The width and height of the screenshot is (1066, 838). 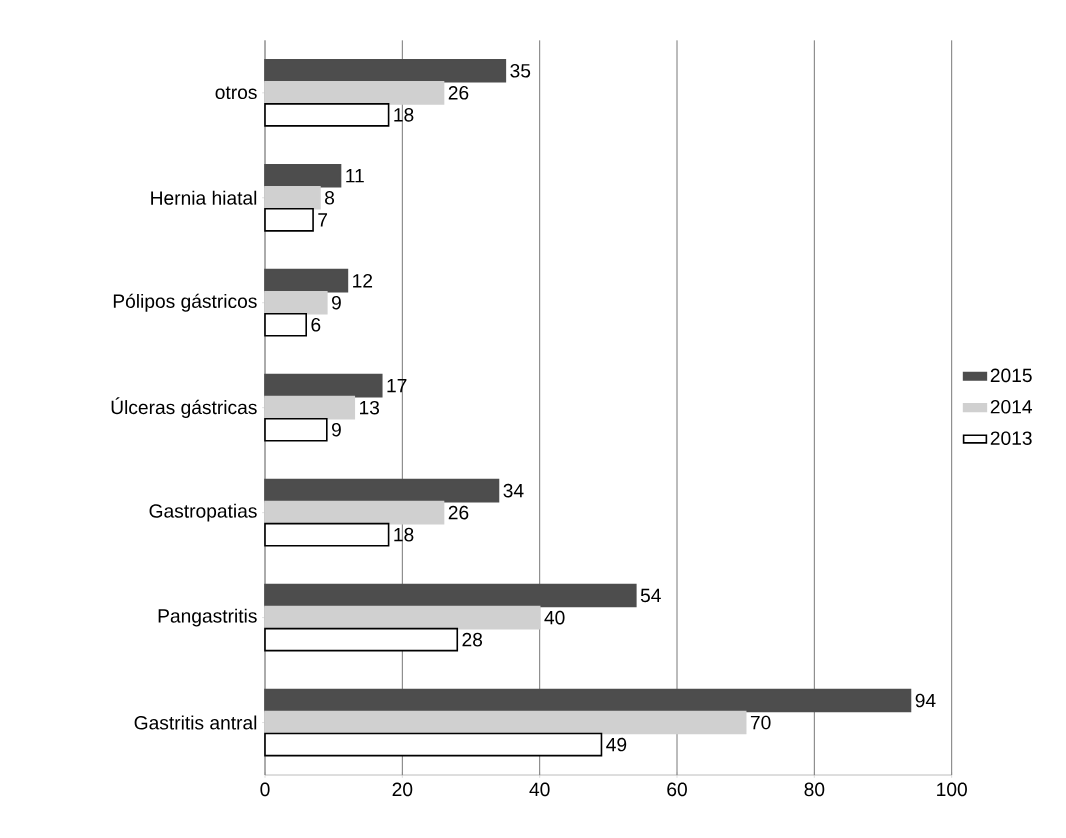 I want to click on y-tick-label: Hernia hiatal, so click(x=204, y=197).